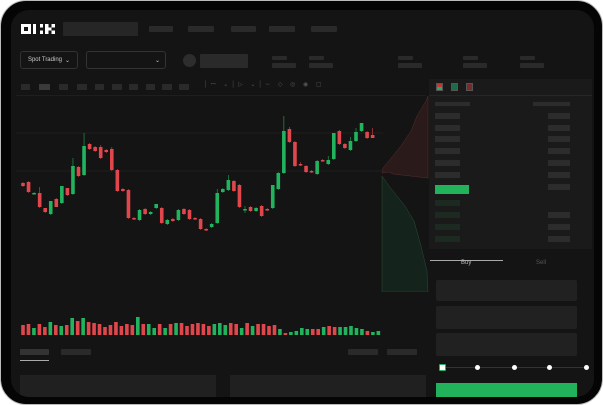 The width and height of the screenshot is (603, 405). What do you see at coordinates (541, 263) in the screenshot?
I see `sell-tab: Sell` at bounding box center [541, 263].